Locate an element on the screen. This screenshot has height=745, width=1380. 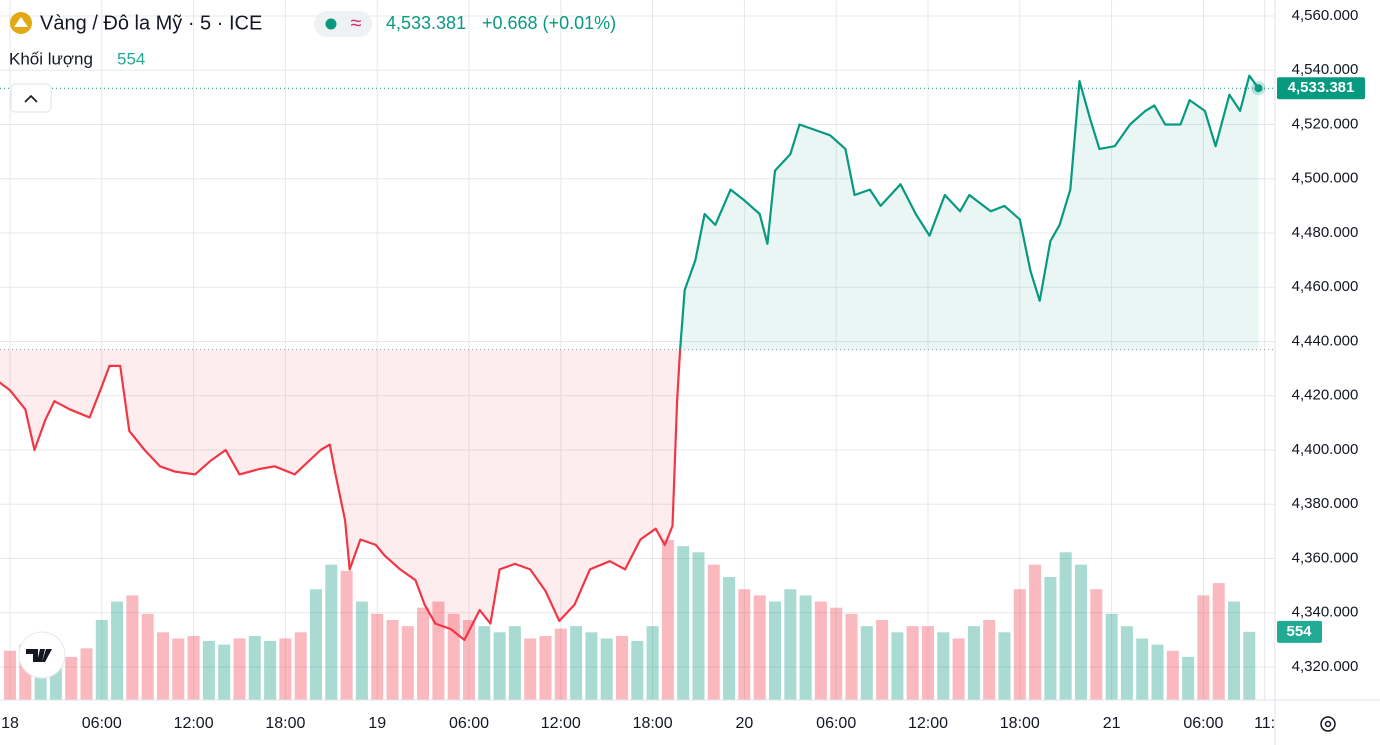
x-tick-label: 19 is located at coordinates (377, 723).